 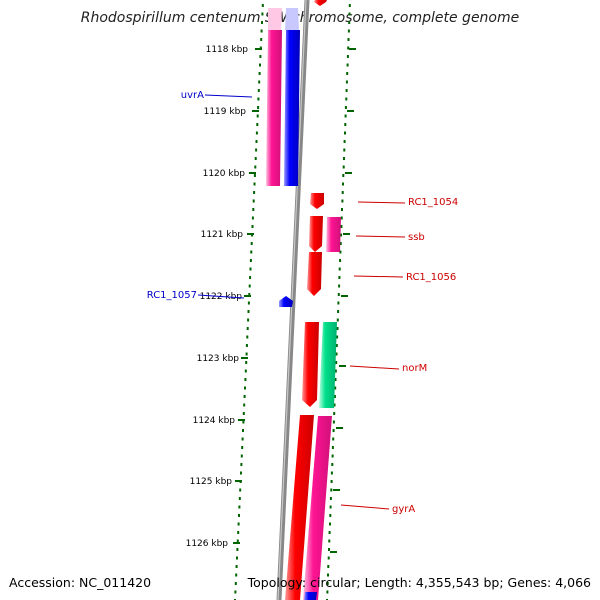 I want to click on gene-ssb, so click(x=316, y=234).